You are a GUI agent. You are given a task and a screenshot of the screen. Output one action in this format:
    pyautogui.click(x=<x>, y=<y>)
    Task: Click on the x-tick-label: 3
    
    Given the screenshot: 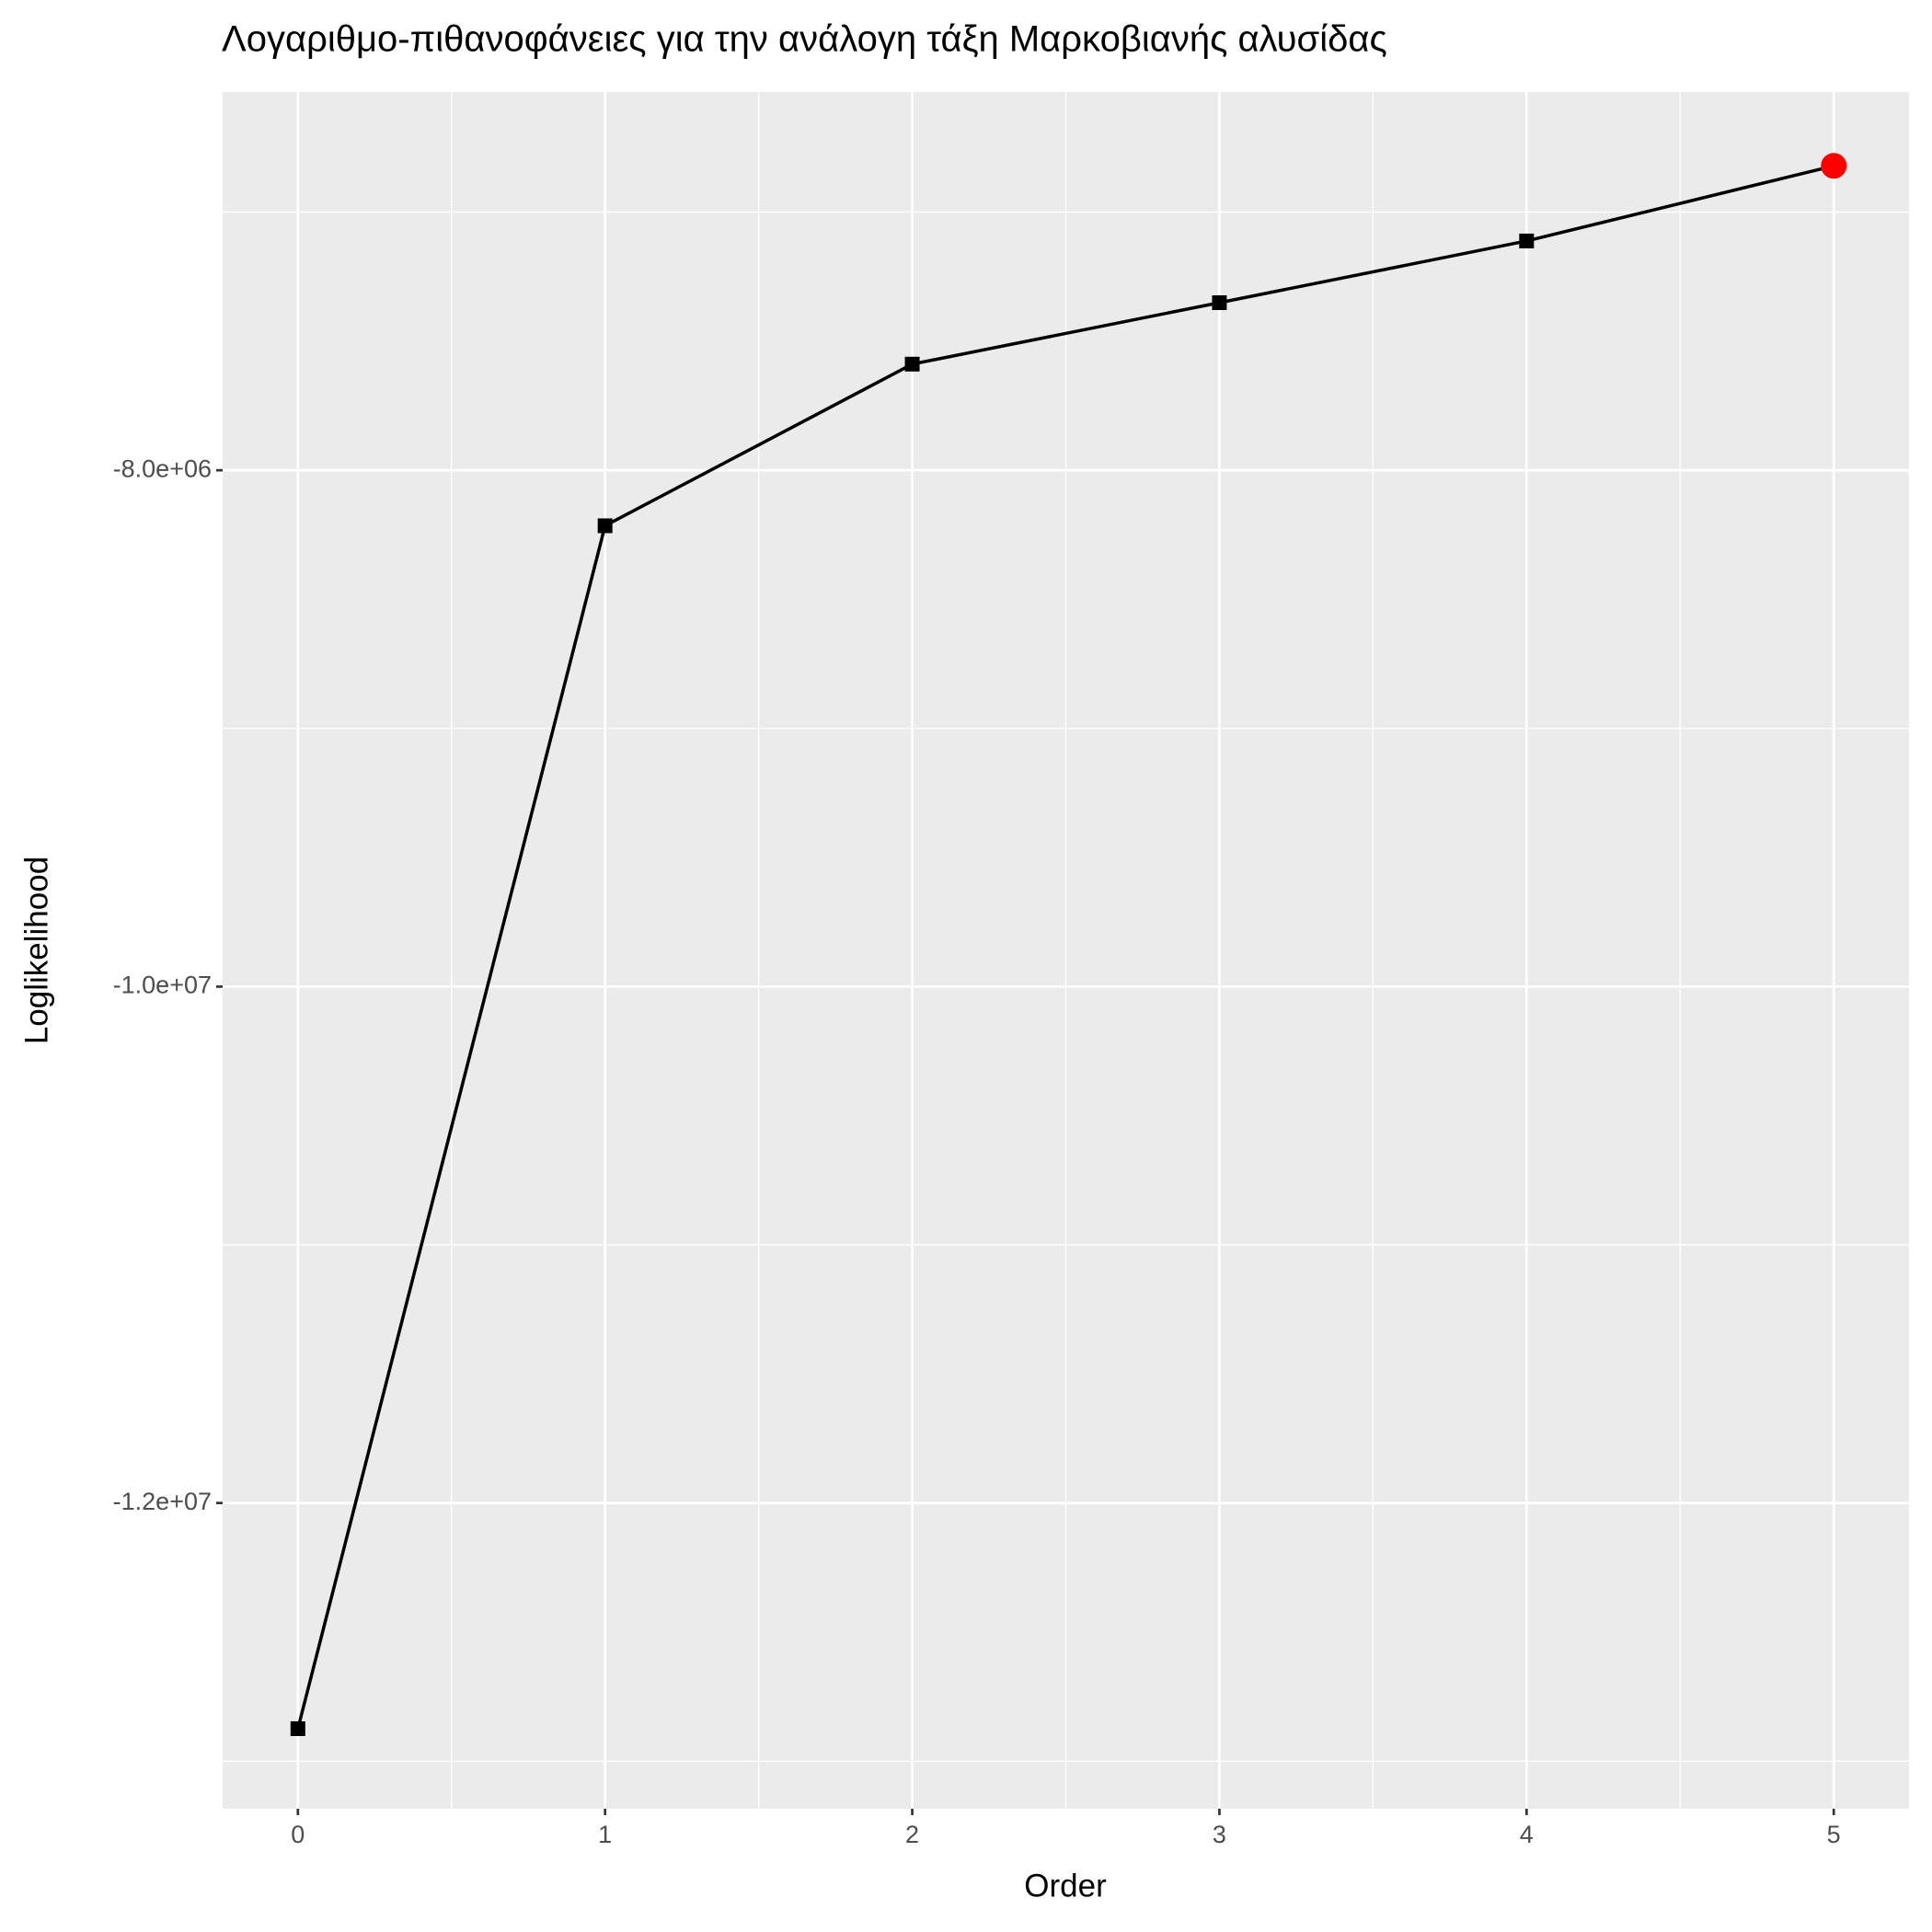 What is the action you would take?
    pyautogui.click(x=1219, y=1834)
    